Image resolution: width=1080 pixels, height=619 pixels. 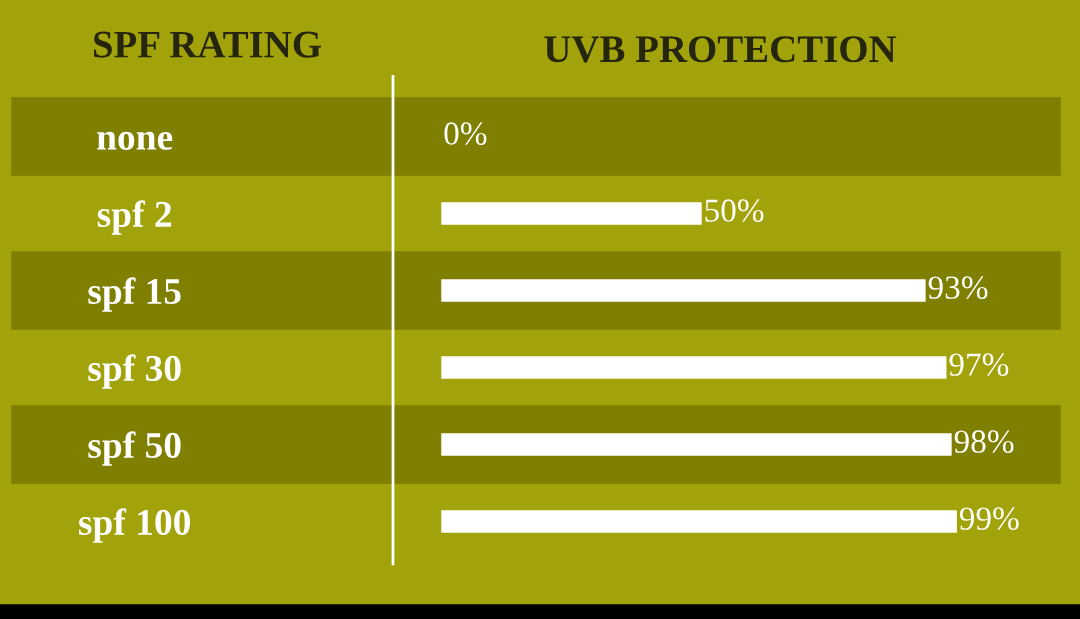 What do you see at coordinates (134, 294) in the screenshot?
I see `y-tick-label: spf 15` at bounding box center [134, 294].